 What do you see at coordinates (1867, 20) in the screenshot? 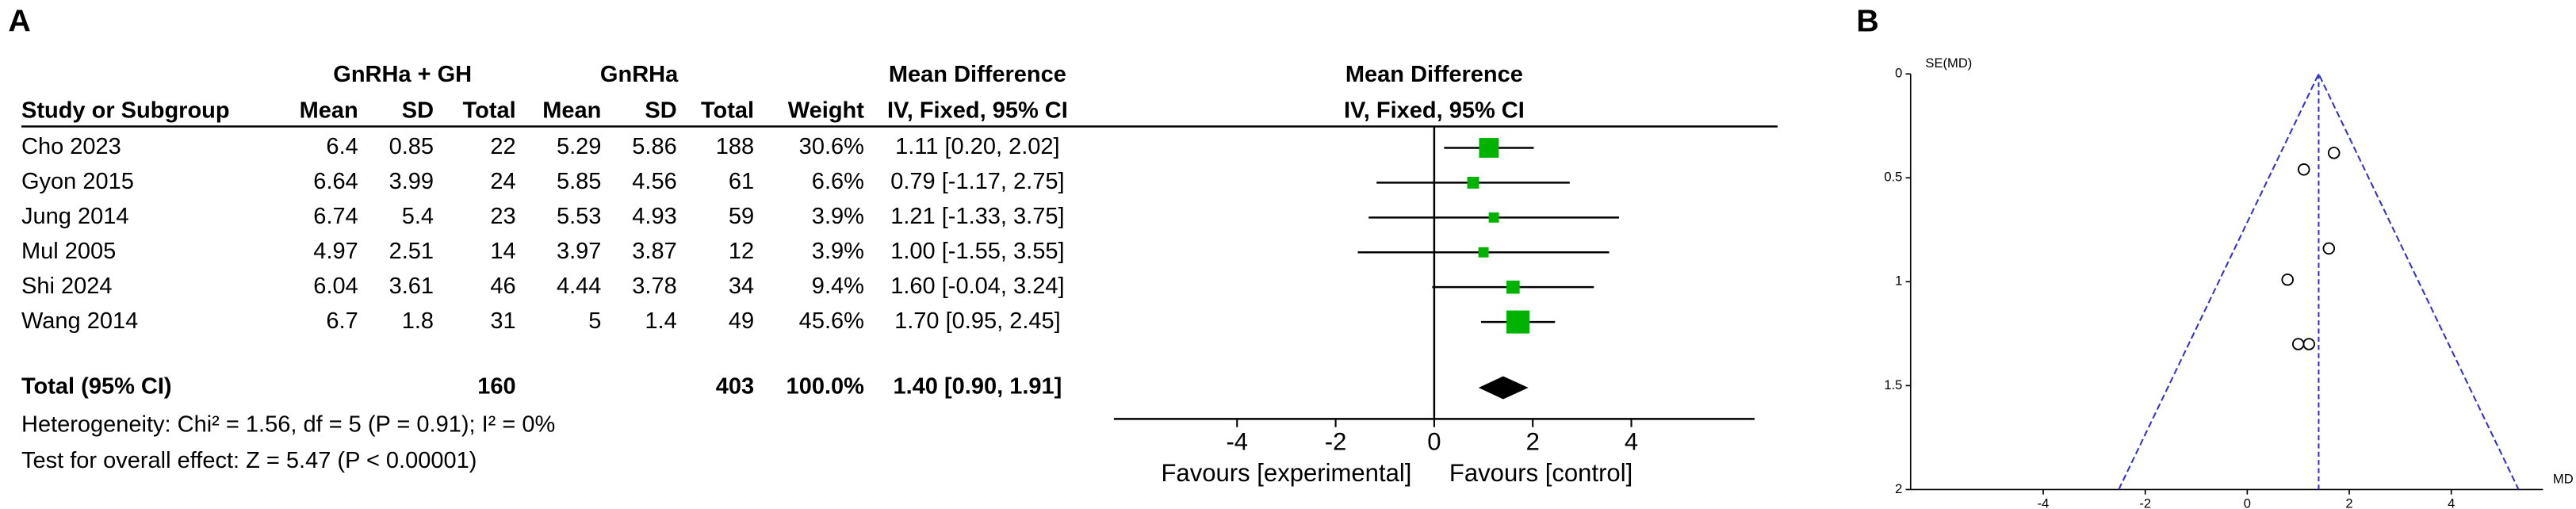
I see `panel-label: B` at bounding box center [1867, 20].